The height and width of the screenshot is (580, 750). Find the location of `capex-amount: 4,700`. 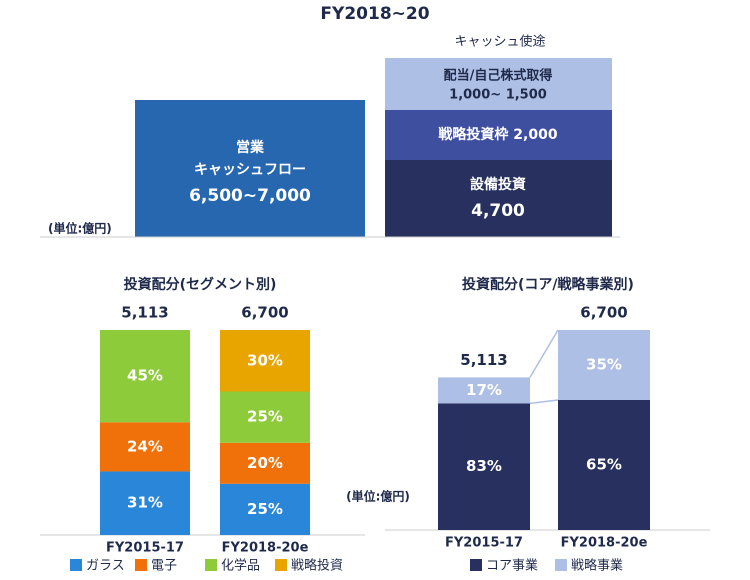

capex-amount: 4,700 is located at coordinates (498, 211).